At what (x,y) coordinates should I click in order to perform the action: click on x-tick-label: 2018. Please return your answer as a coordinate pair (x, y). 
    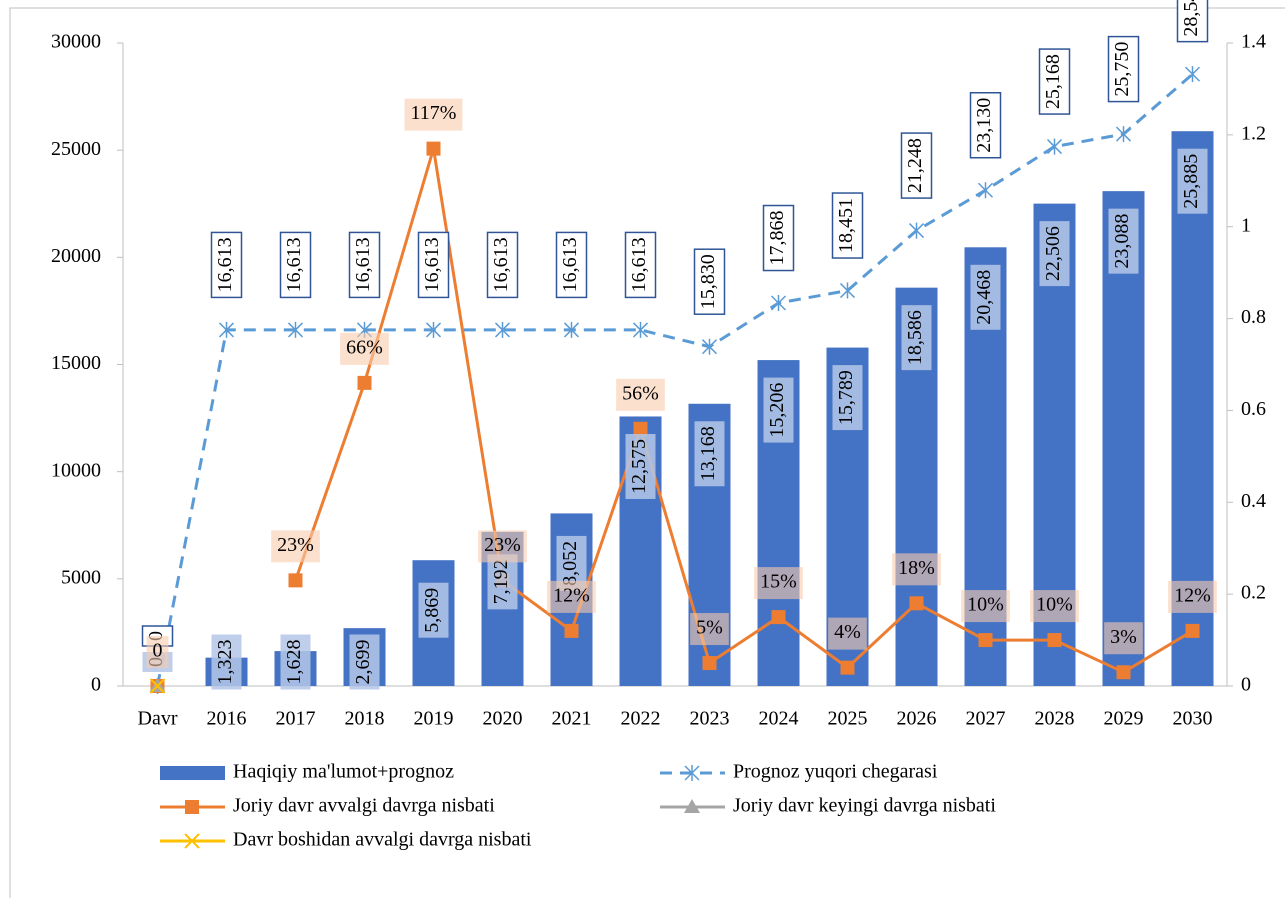
    Looking at the image, I should click on (365, 719).